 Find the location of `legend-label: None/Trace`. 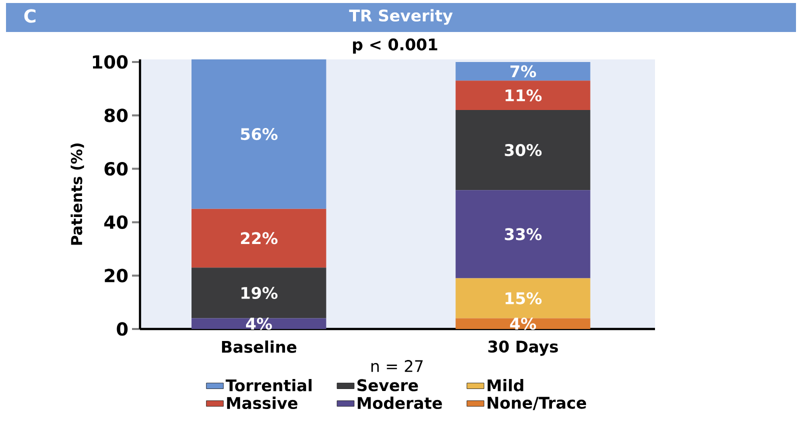

legend-label: None/Trace is located at coordinates (537, 403).